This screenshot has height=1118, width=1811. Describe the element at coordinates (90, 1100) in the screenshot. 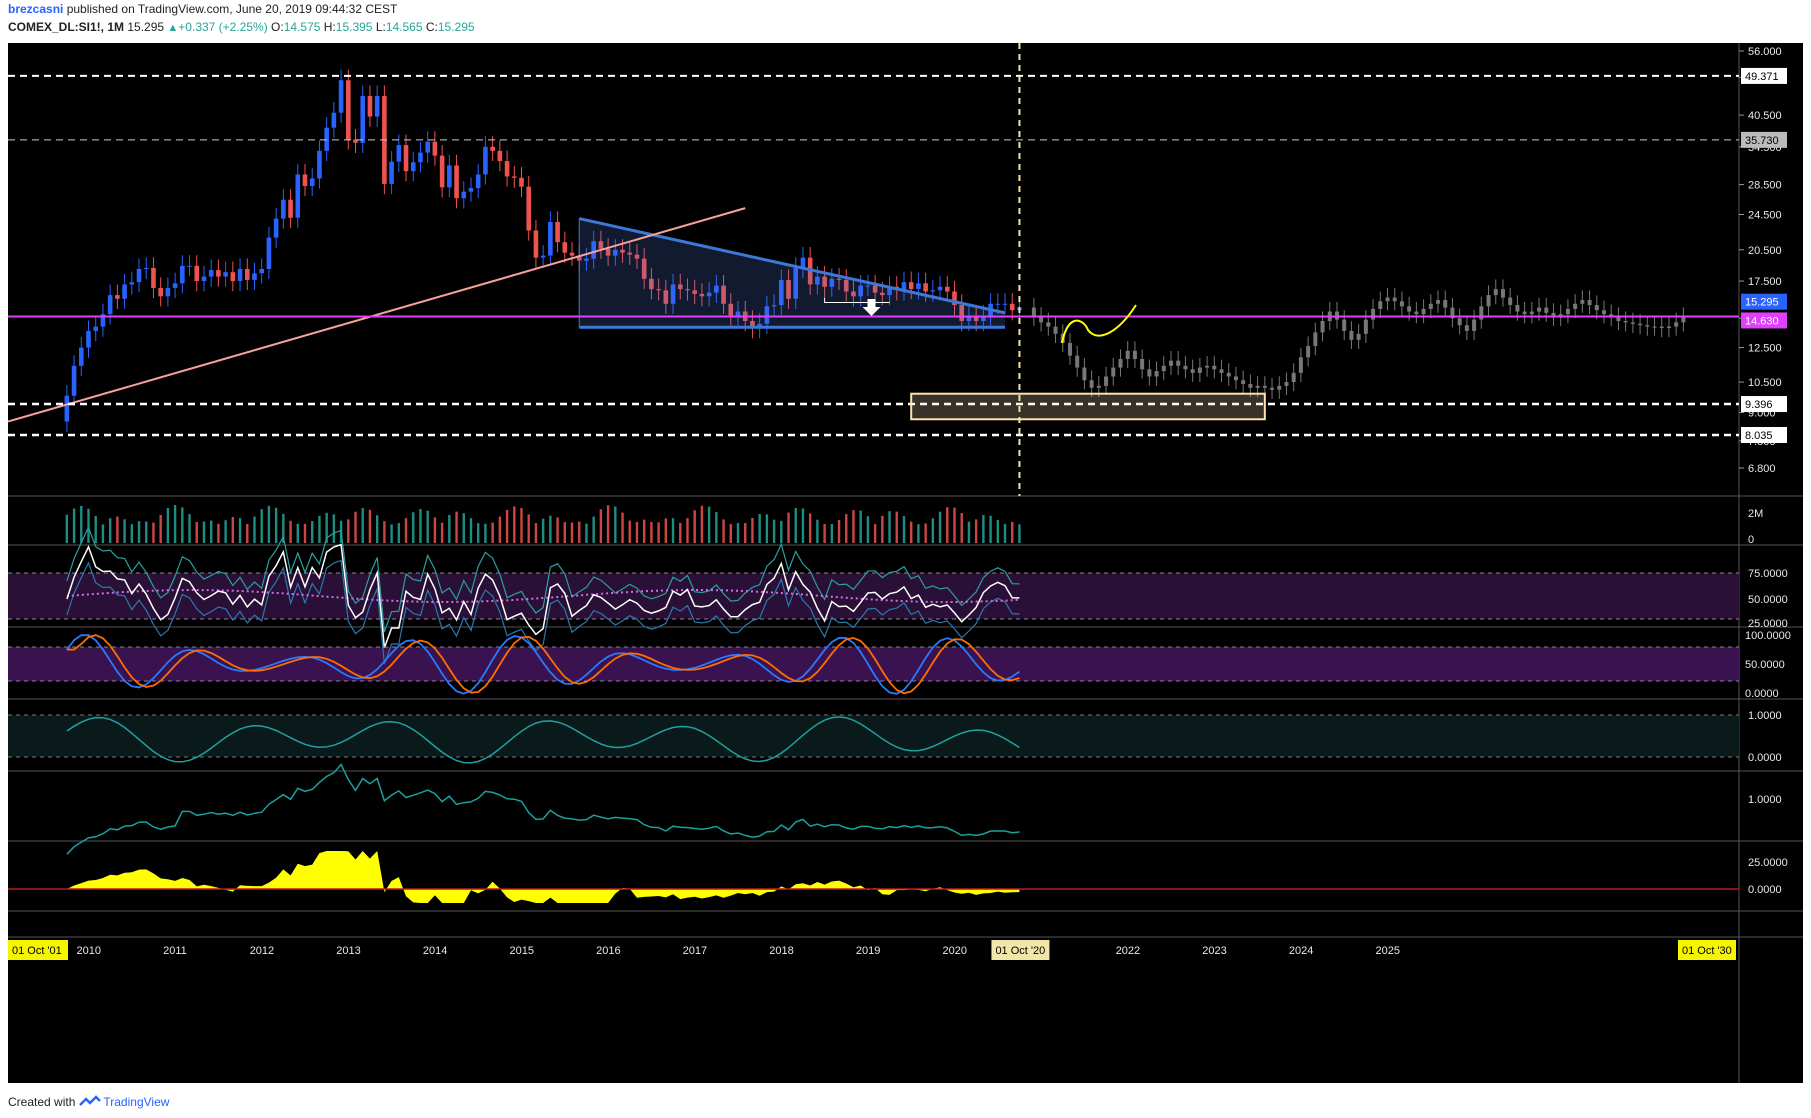

I see `tradingview-logo-icon` at that location.